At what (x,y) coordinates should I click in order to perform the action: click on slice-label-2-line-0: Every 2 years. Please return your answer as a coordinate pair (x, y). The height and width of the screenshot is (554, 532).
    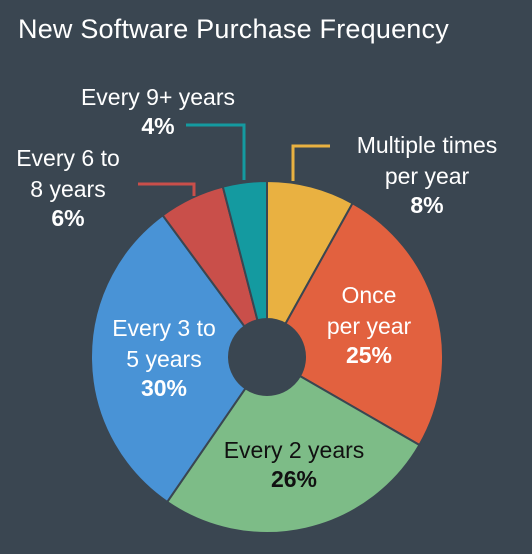
    Looking at the image, I should click on (294, 450).